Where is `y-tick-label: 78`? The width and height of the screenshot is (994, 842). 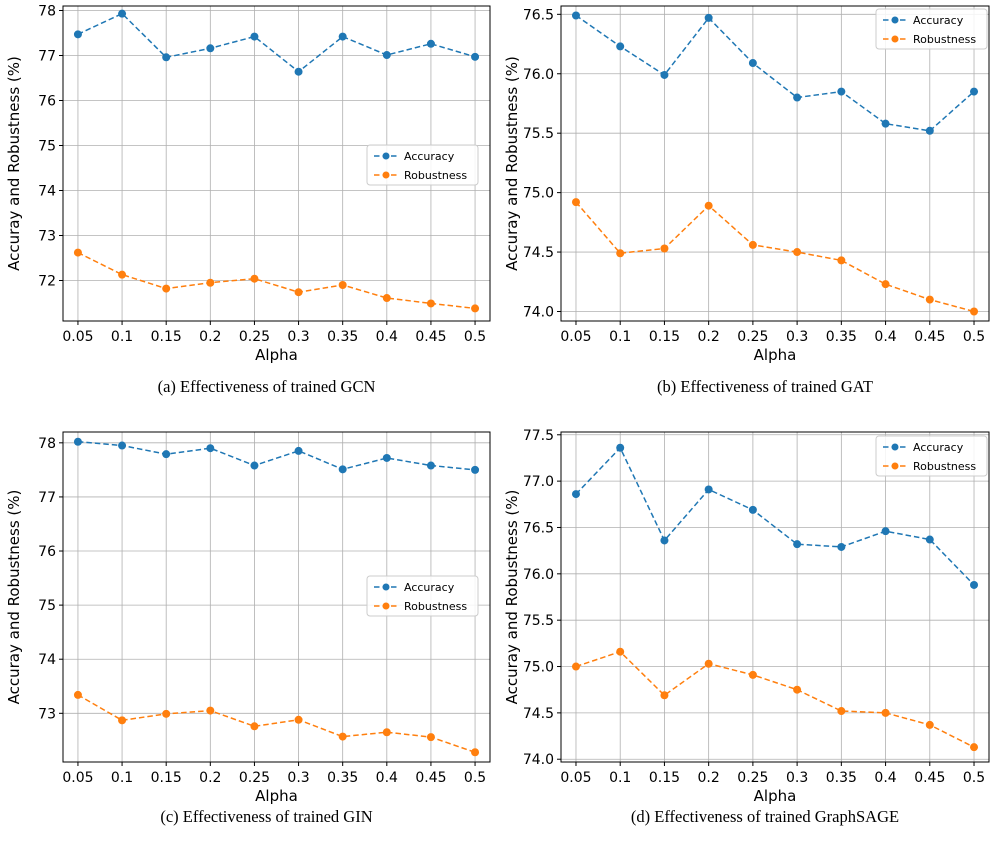
y-tick-label: 78 is located at coordinates (47, 444).